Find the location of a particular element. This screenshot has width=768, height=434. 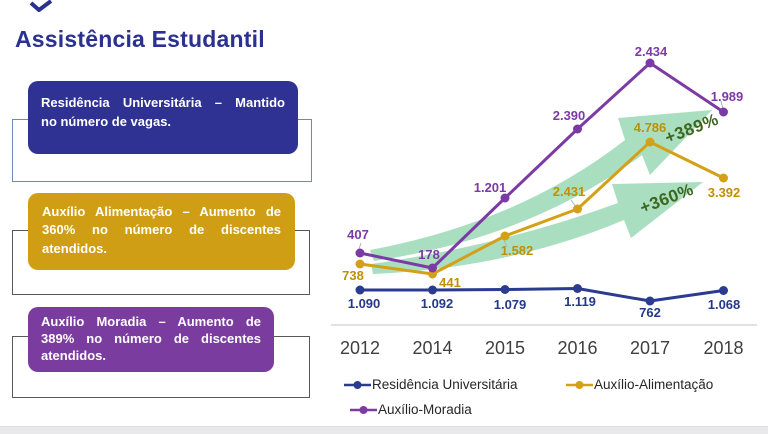

growth-arrow is located at coordinates (537, 228).